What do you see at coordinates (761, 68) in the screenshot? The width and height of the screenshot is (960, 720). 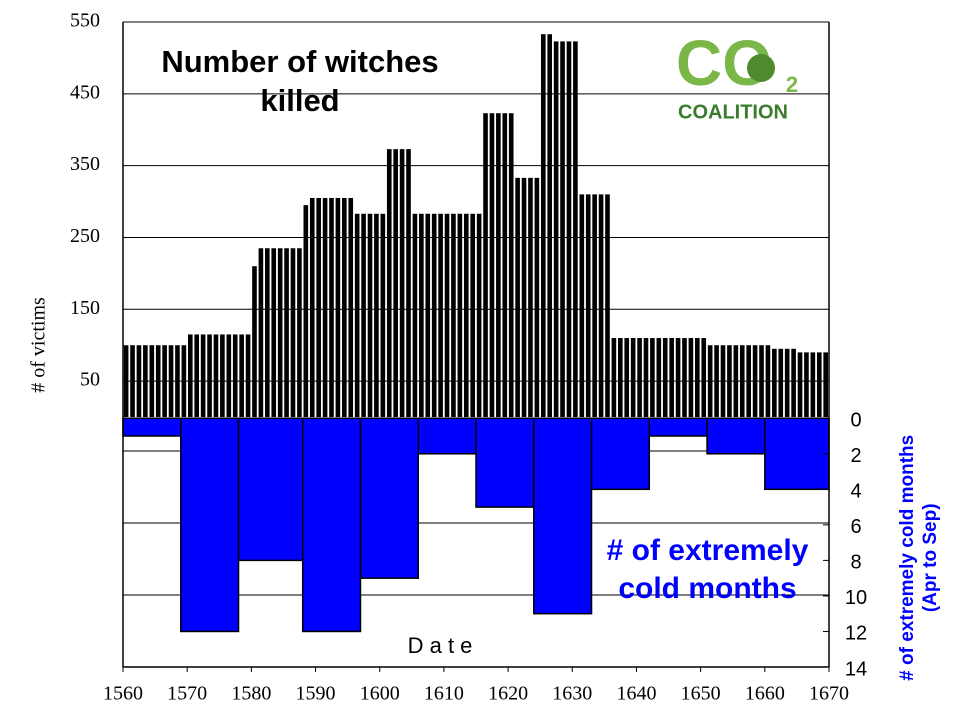 I see `logo-tree` at bounding box center [761, 68].